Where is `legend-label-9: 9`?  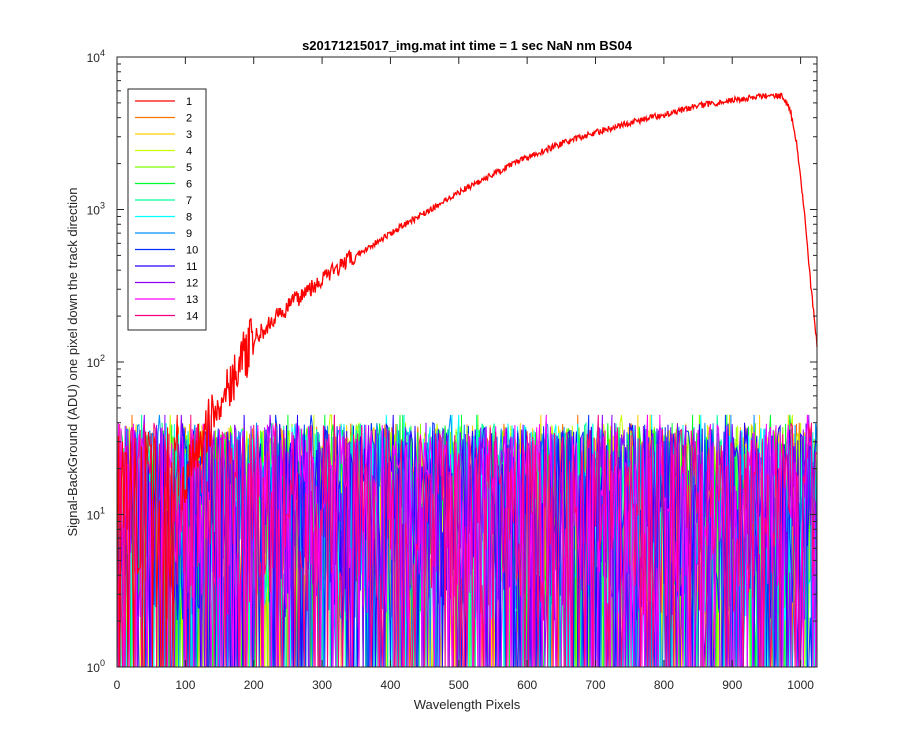
legend-label-9: 9 is located at coordinates (189, 234).